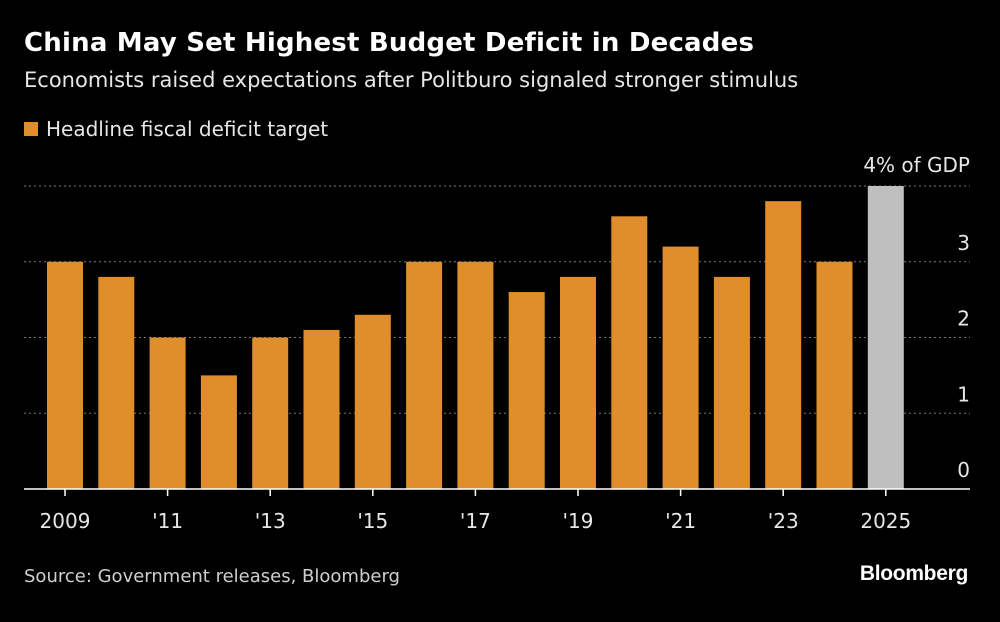 This screenshot has height=622, width=1000. I want to click on bar-2019, so click(578, 382).